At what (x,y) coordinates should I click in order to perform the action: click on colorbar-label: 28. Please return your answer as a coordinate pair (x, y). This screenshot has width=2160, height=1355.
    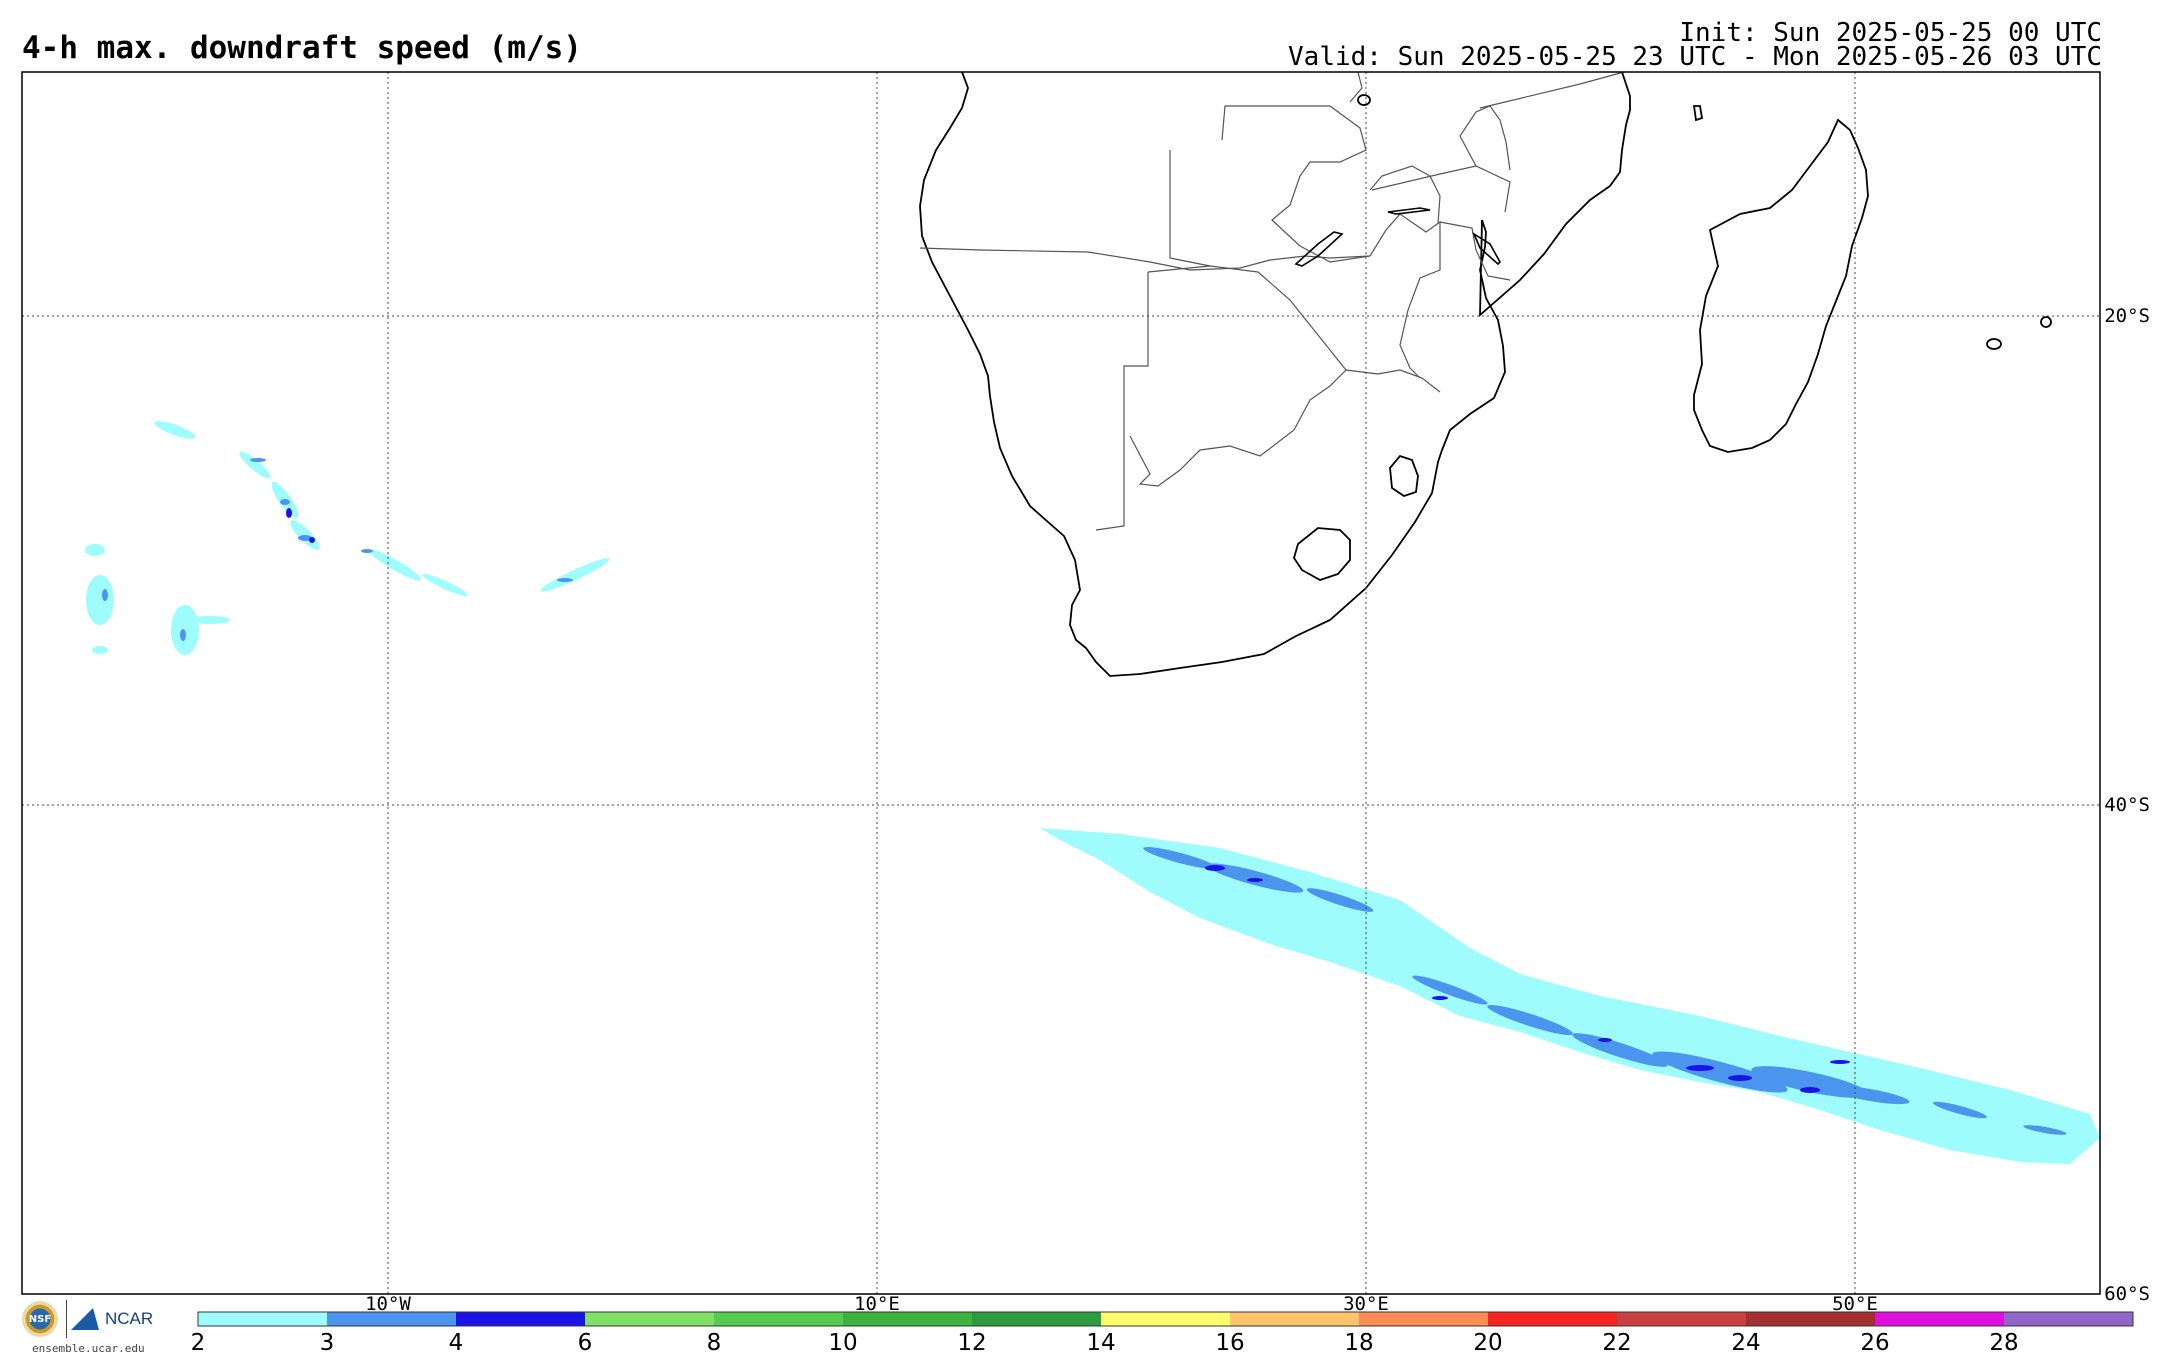
    Looking at the image, I should click on (2003, 1342).